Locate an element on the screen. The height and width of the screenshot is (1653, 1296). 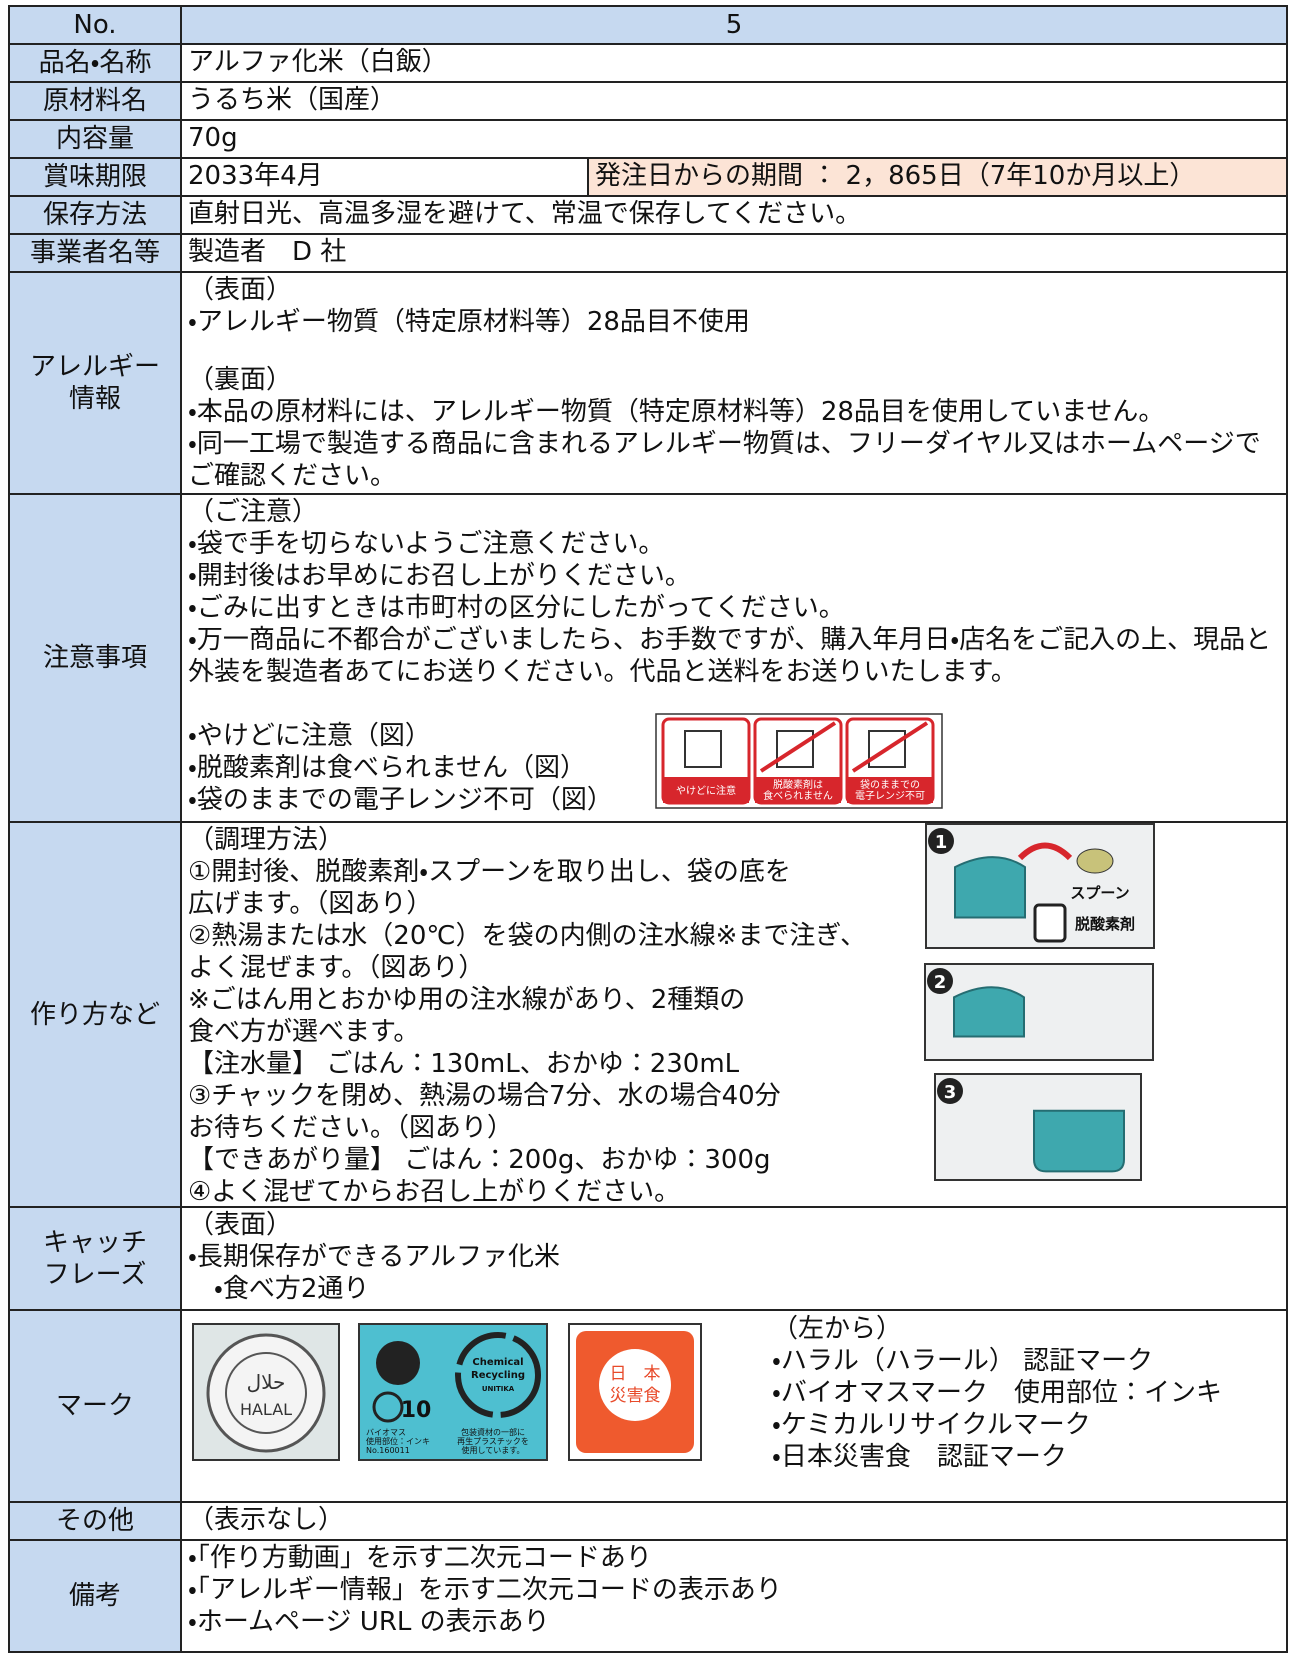
row-label-cell: 内容量 is located at coordinates (94, 138).